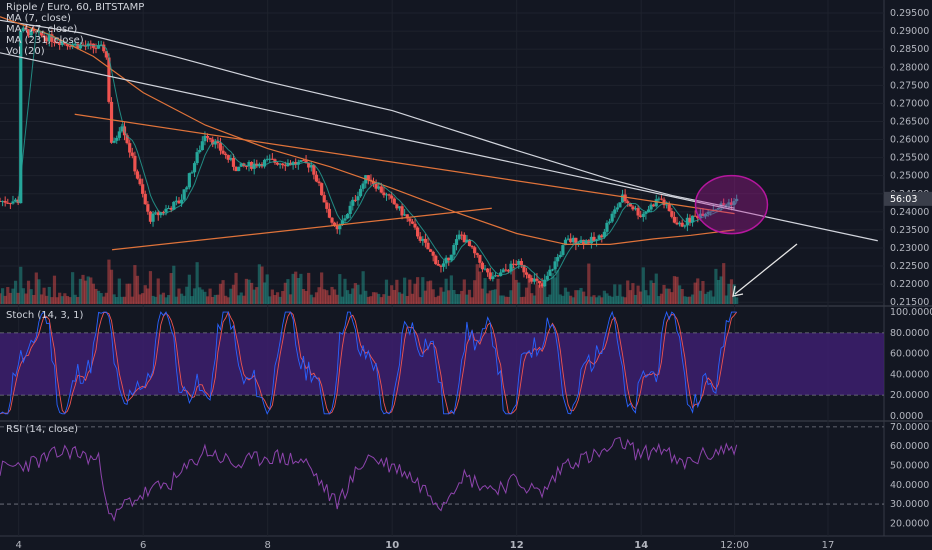 This screenshot has width=932, height=550. What do you see at coordinates (909, 103) in the screenshot?
I see `price-tick-label: 0.27000` at bounding box center [909, 103].